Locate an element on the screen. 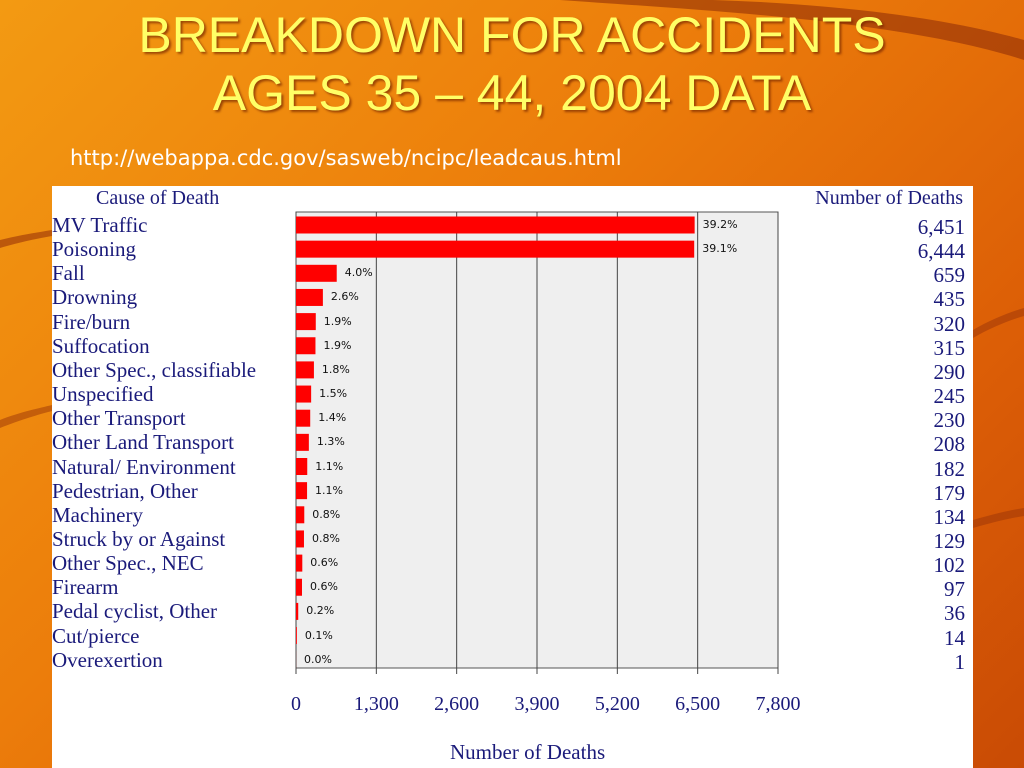 Image resolution: width=1024 pixels, height=768 pixels. death-count-label: 14 is located at coordinates (954, 637).